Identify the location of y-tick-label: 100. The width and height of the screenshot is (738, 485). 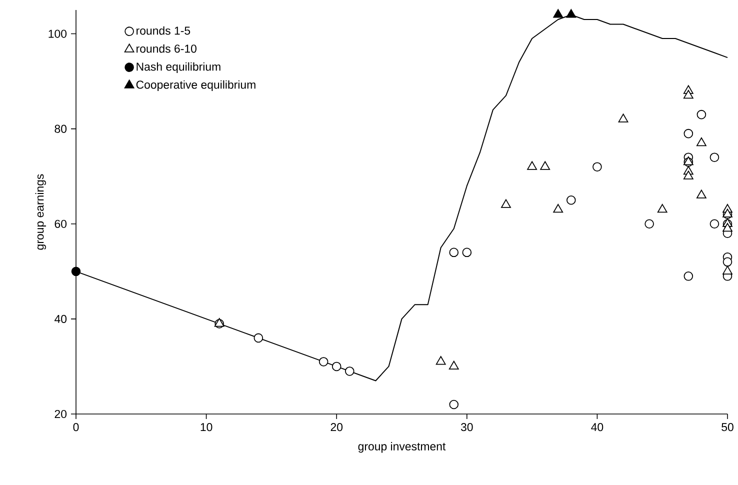
(57, 34).